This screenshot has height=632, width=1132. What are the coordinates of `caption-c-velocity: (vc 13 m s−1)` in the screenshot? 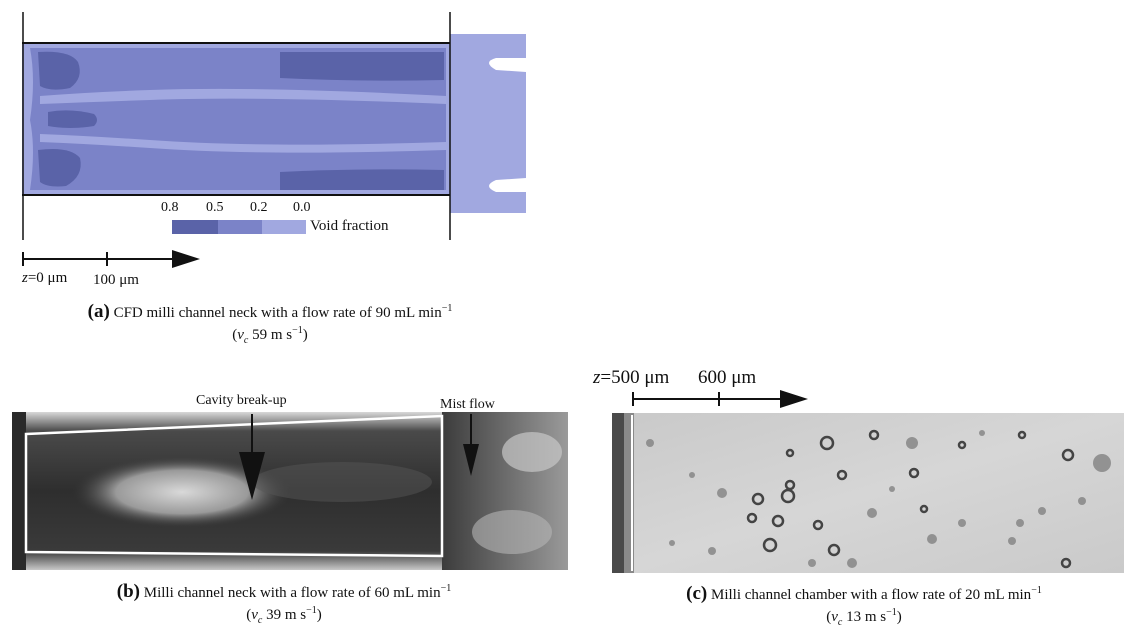 It's located at (864, 617).